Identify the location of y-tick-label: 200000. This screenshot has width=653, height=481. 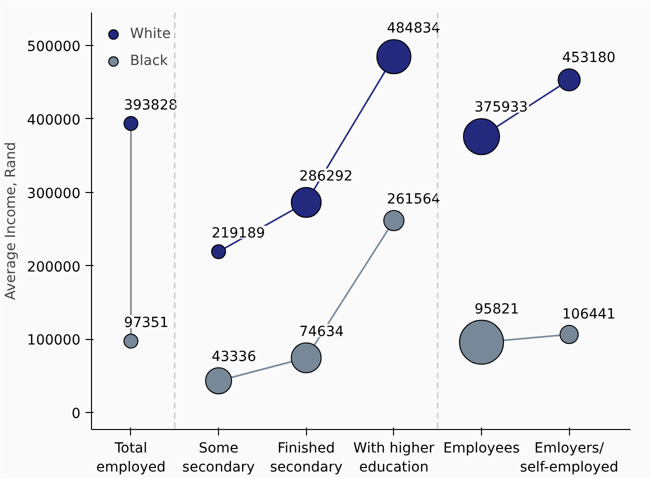
(54, 267).